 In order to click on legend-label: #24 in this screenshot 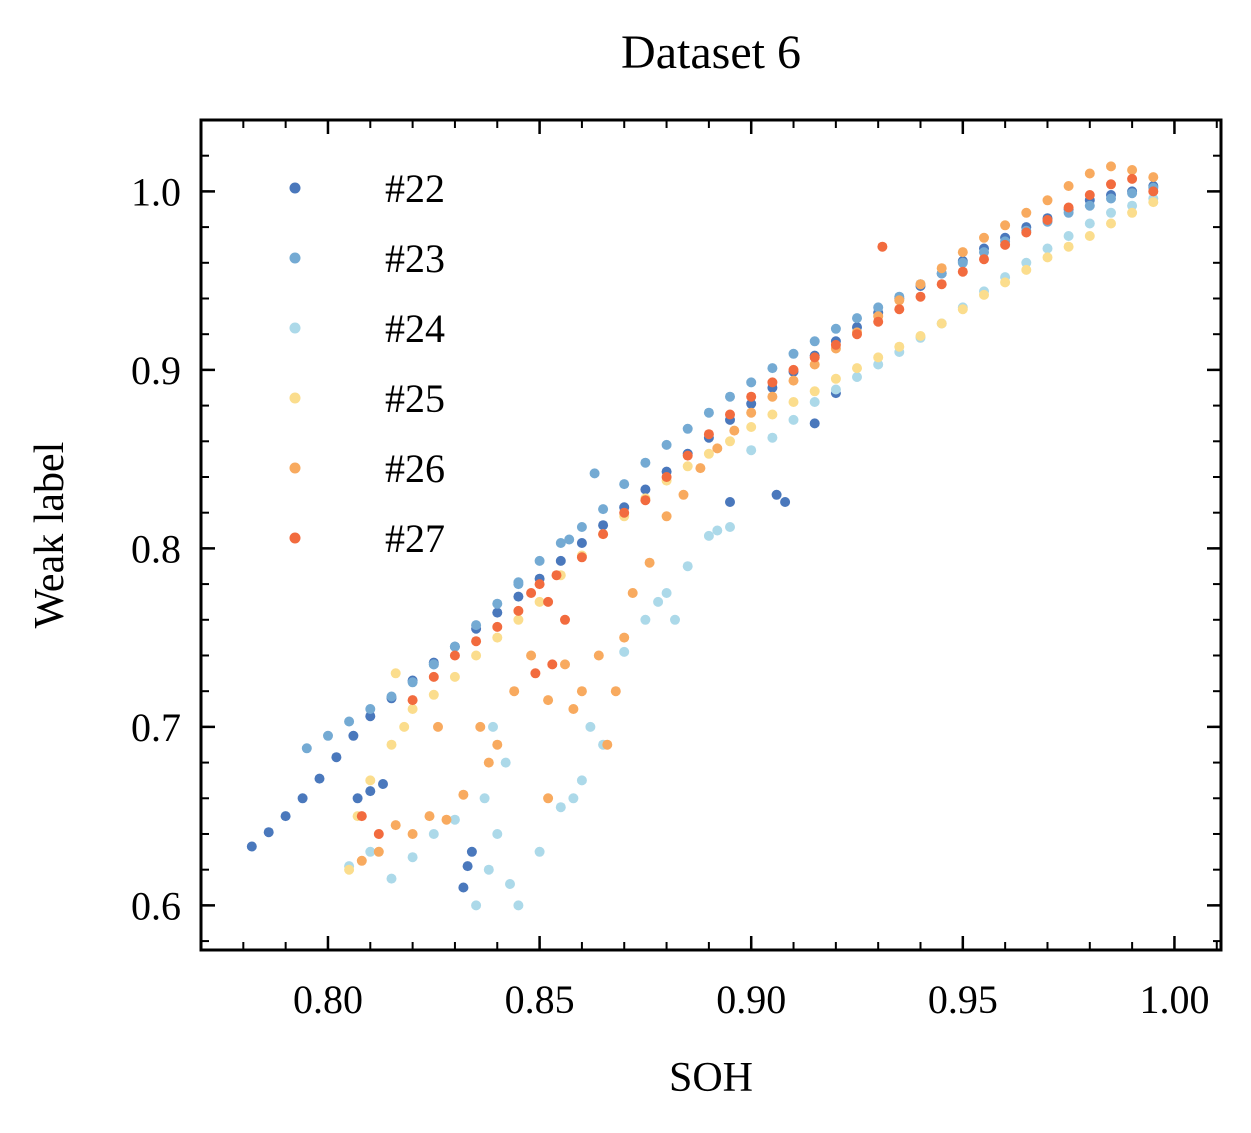, I will do `click(415, 328)`.